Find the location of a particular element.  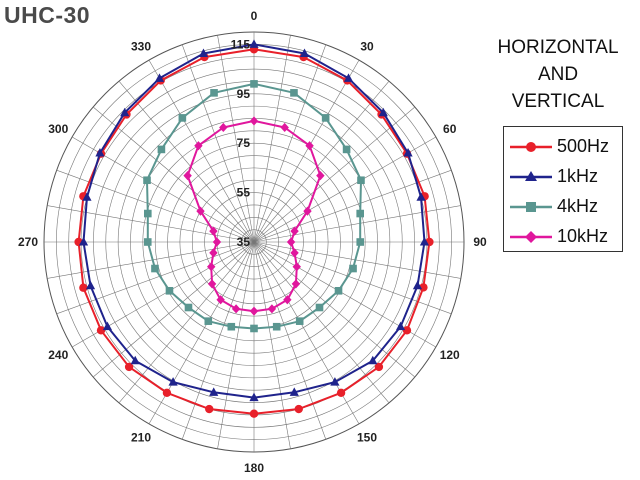

legend-item-4khz: 4kHz is located at coordinates (564, 207).